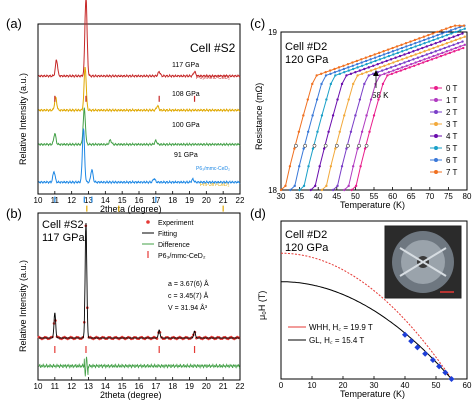  Describe the element at coordinates (189, 200) in the screenshot. I see `panel-a-xtick-label: 19` at that location.